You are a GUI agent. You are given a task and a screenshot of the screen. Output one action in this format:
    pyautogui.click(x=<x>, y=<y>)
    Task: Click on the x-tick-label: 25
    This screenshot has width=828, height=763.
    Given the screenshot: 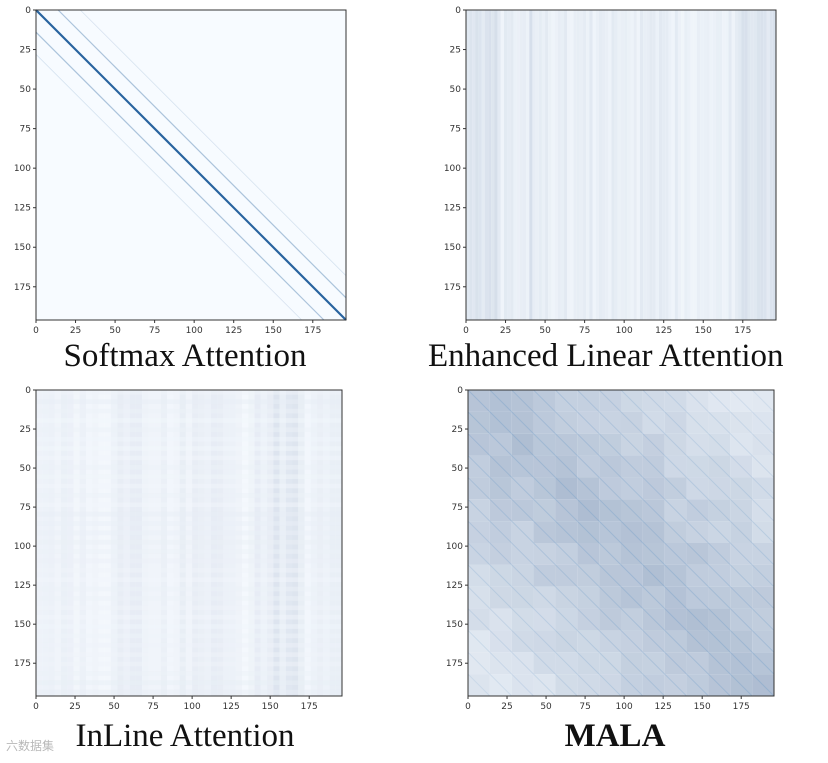 What is the action you would take?
    pyautogui.click(x=506, y=707)
    